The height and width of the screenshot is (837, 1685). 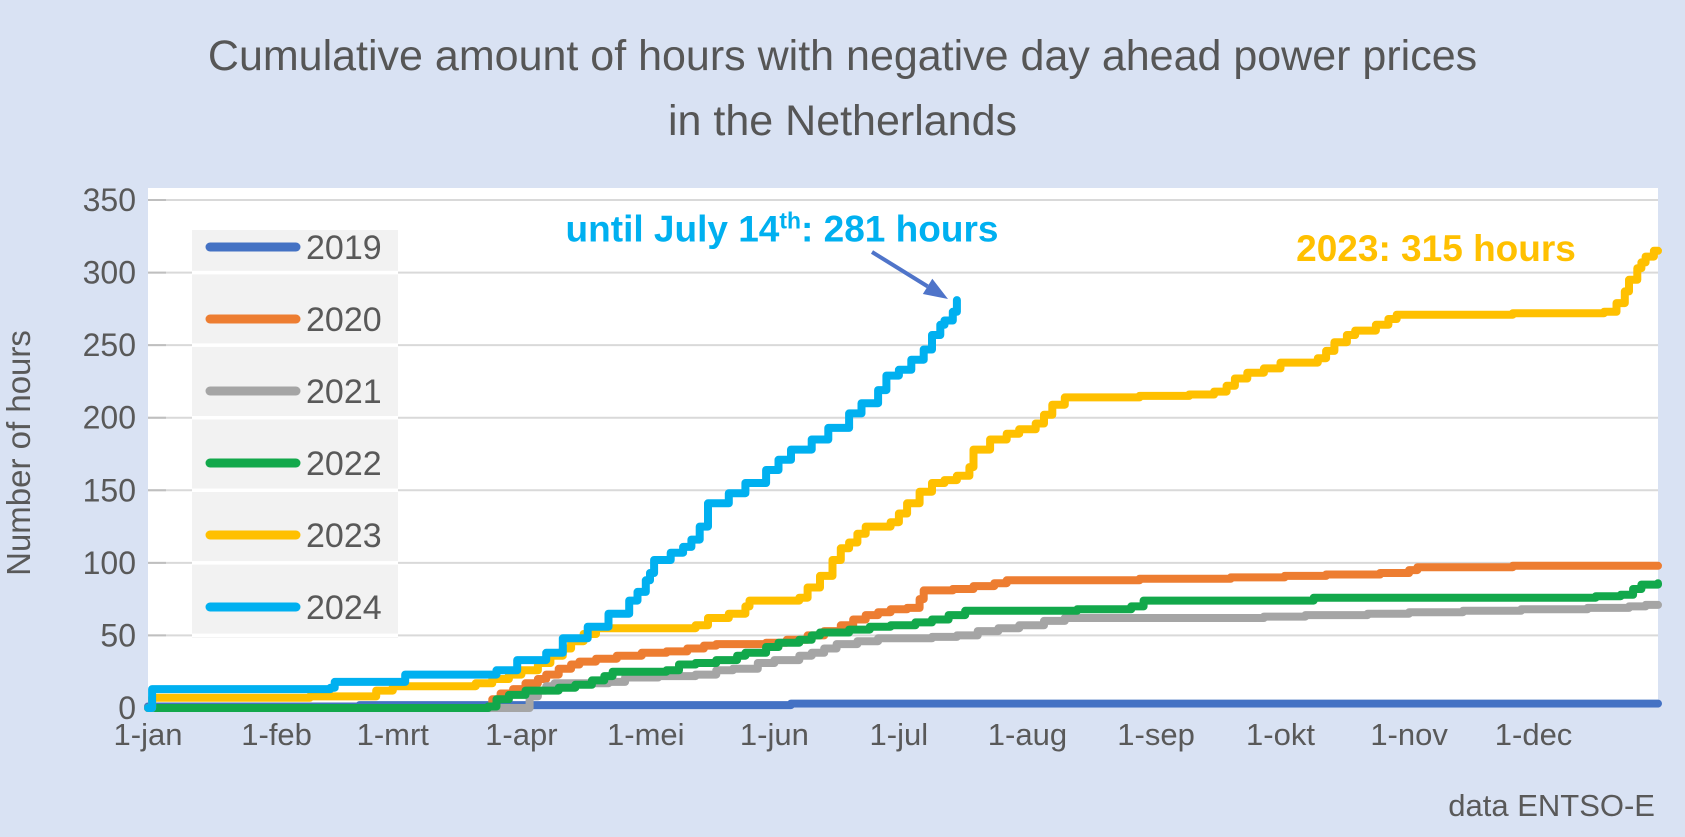 What do you see at coordinates (1027, 734) in the screenshot?
I see `x-tick-label: 1-aug` at bounding box center [1027, 734].